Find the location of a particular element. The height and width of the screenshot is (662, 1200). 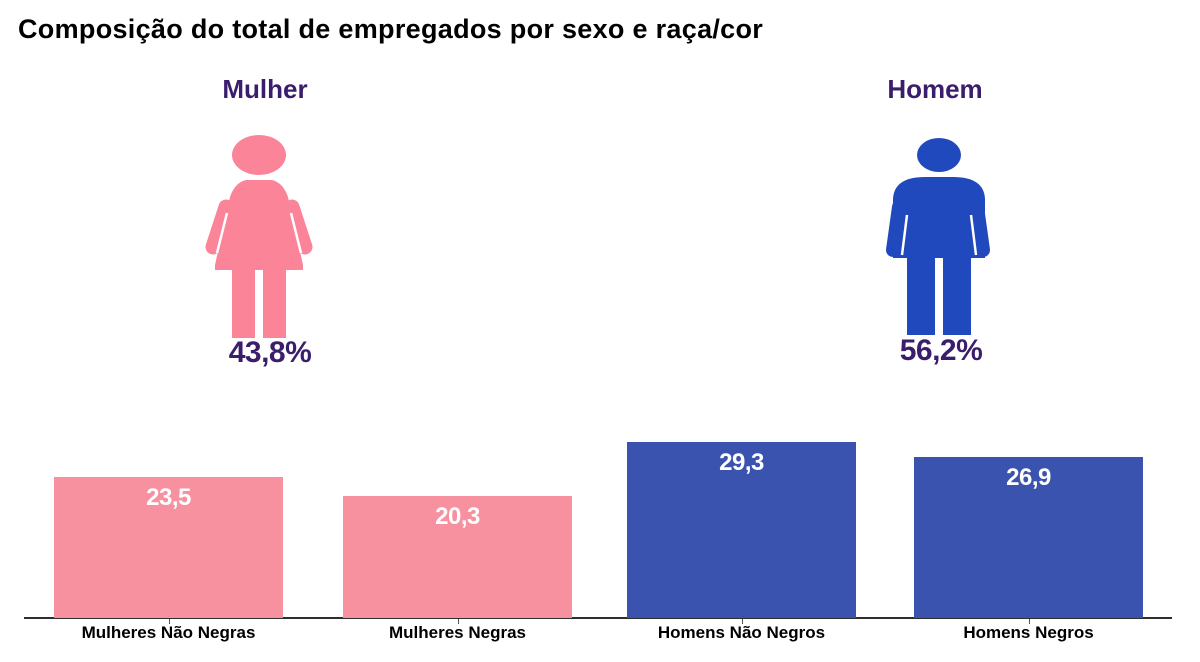

percent-mulher: 43,8% is located at coordinates (270, 352).